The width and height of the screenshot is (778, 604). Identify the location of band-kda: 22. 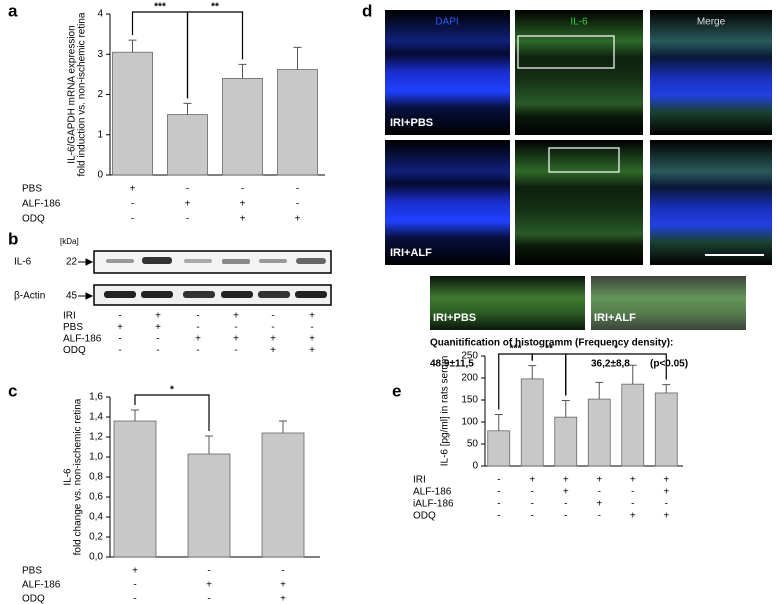
(72, 262).